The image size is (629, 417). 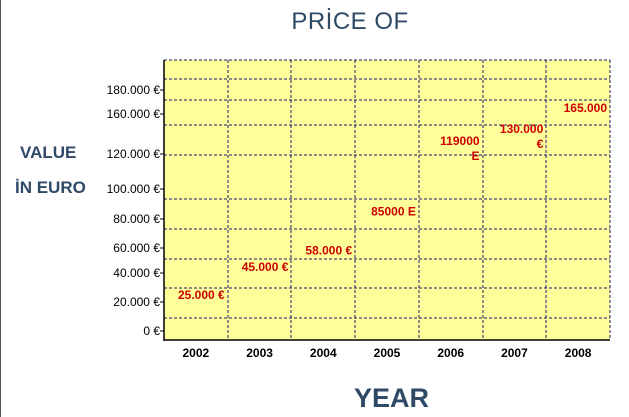 I want to click on y-axis-label-line-2: İN EURO, so click(x=50, y=187).